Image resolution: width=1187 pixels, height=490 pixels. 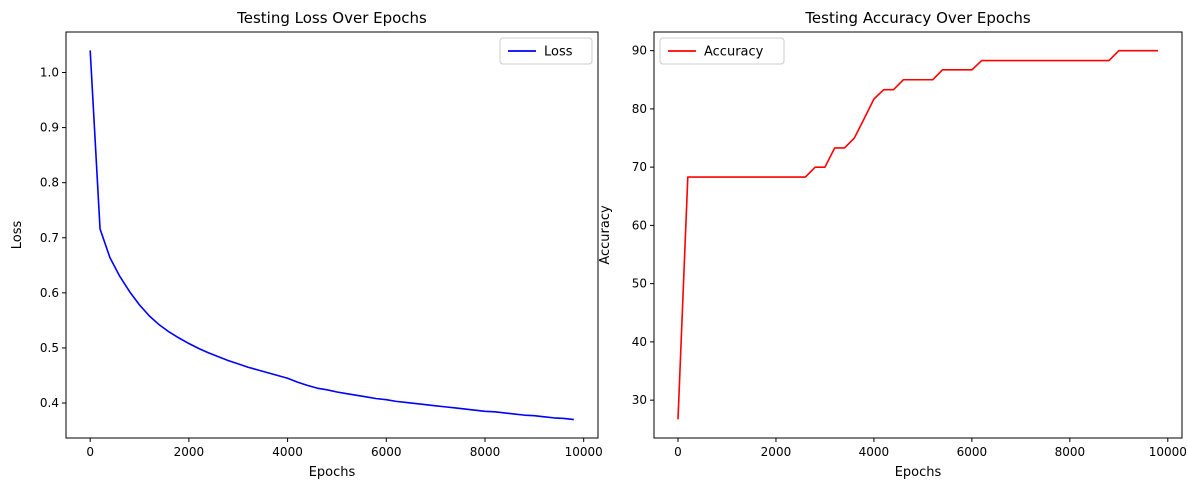 I want to click on y-tick-label: 0.8, so click(x=49, y=183).